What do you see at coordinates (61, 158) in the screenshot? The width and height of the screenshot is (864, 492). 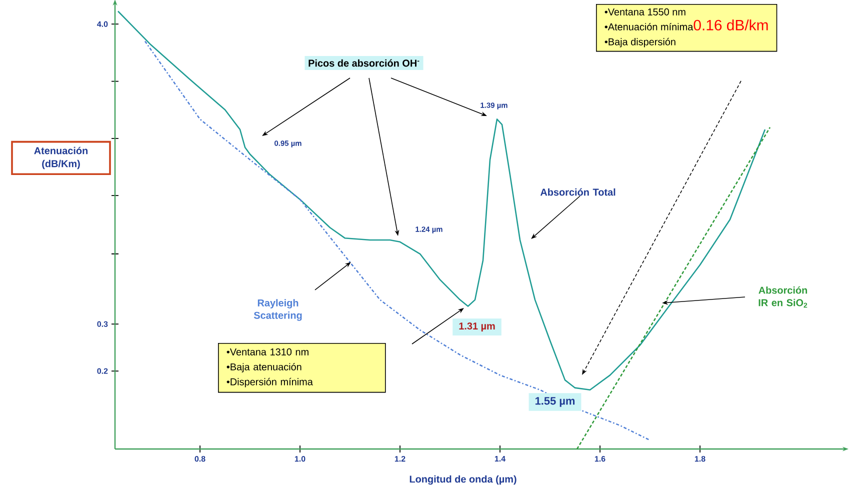 I see `y-axis-title: Atenuación (dB/Km)` at bounding box center [61, 158].